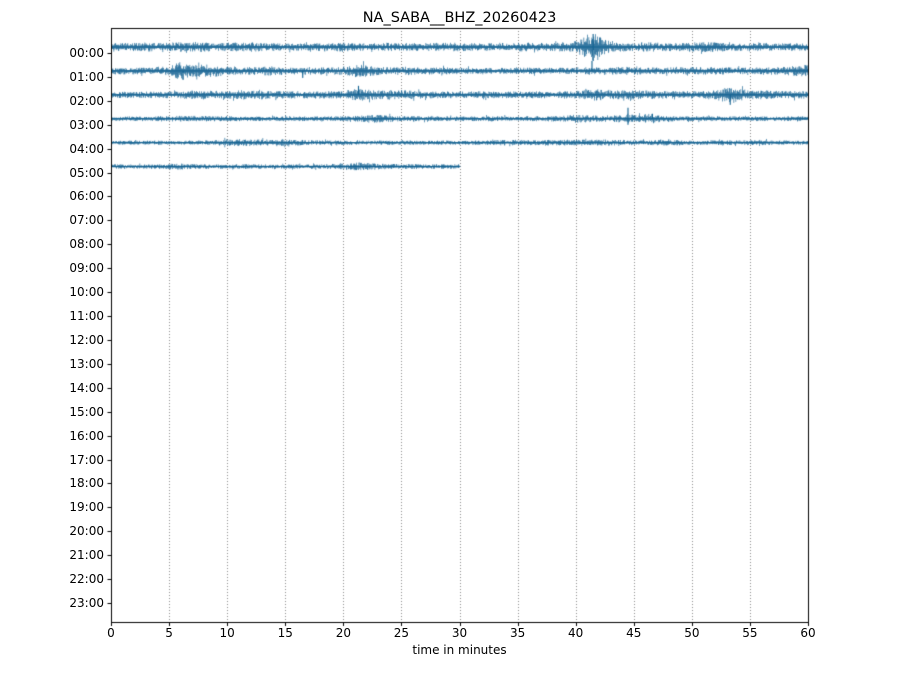  Describe the element at coordinates (86, 459) in the screenshot. I see `y-tick-label: 17:00` at that location.